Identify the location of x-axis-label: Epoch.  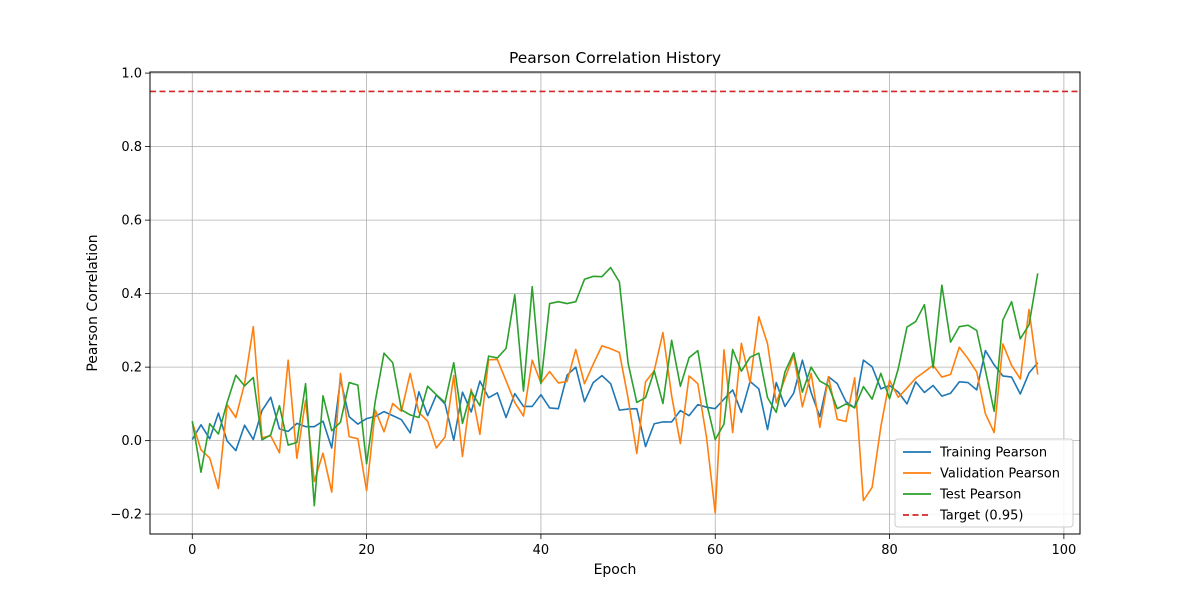
(615, 570).